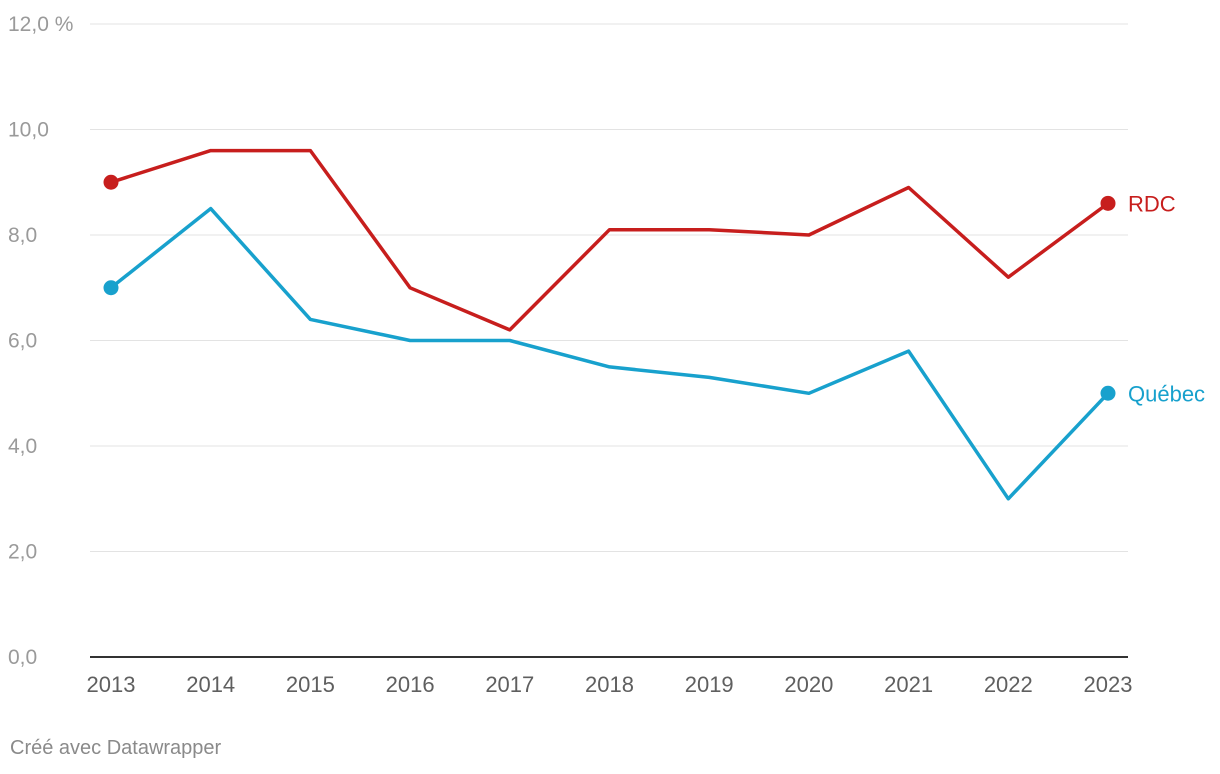 The image size is (1220, 774). I want to click on x-tick-label: 2017, so click(509, 684).